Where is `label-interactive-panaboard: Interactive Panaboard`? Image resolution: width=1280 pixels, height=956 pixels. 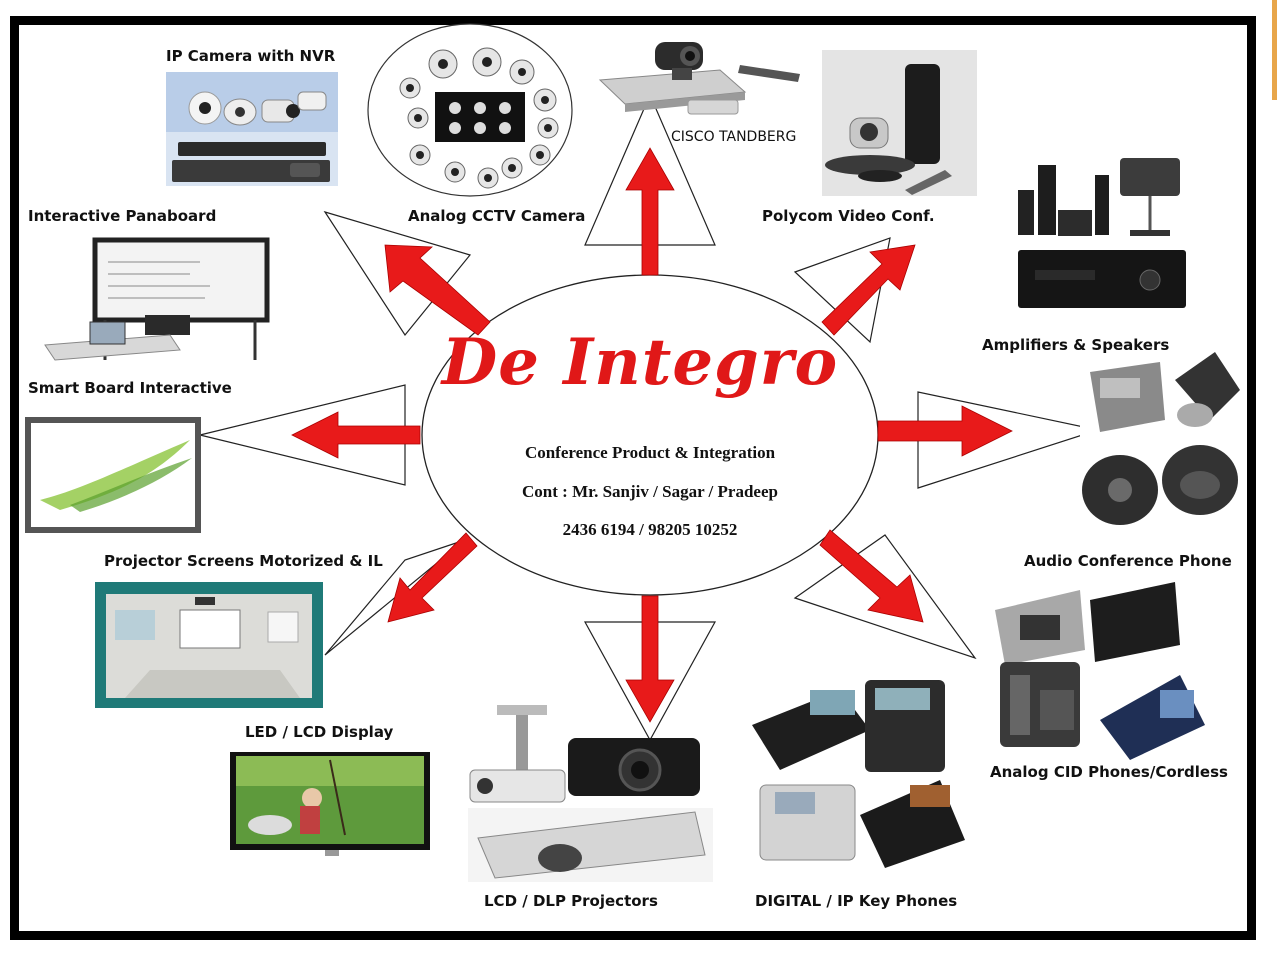
label-interactive-panaboard: Interactive Panaboard is located at coordinates (122, 216).